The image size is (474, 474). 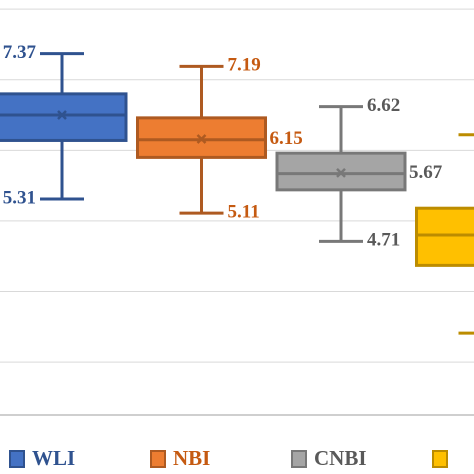 What do you see at coordinates (244, 212) in the screenshot?
I see `value-label: 5.11` at bounding box center [244, 212].